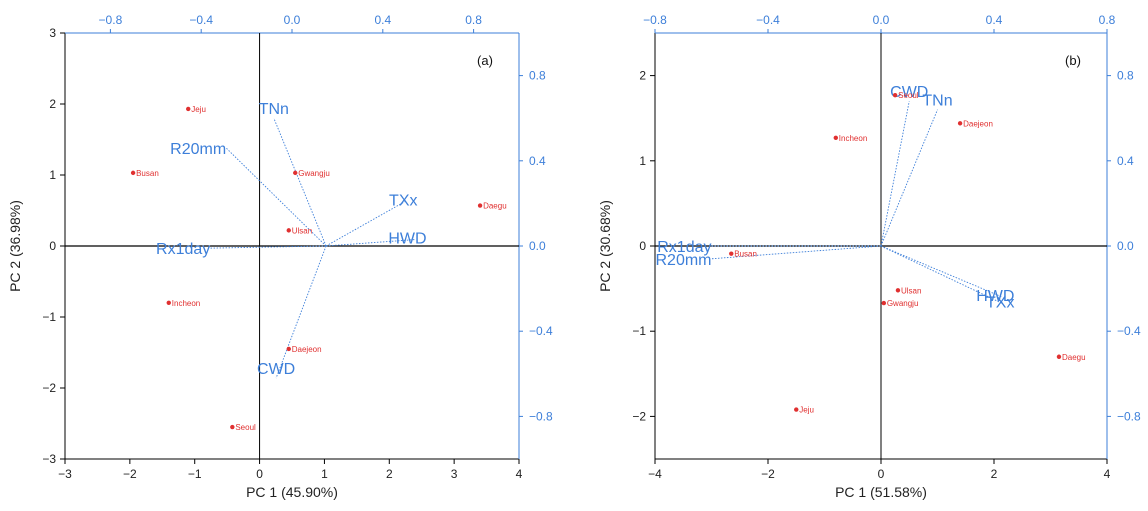 The image size is (1148, 511). Describe the element at coordinates (1129, 416) in the screenshot. I see `right-tick-label: −0.8` at that location.